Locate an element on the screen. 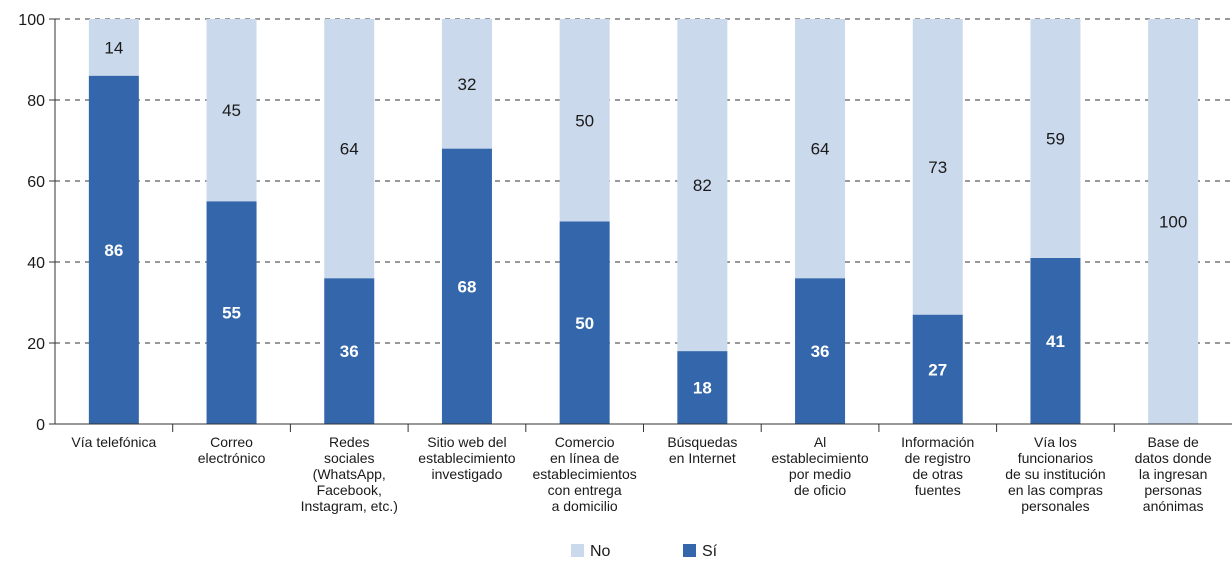  data-label-no: 32 is located at coordinates (466, 84).